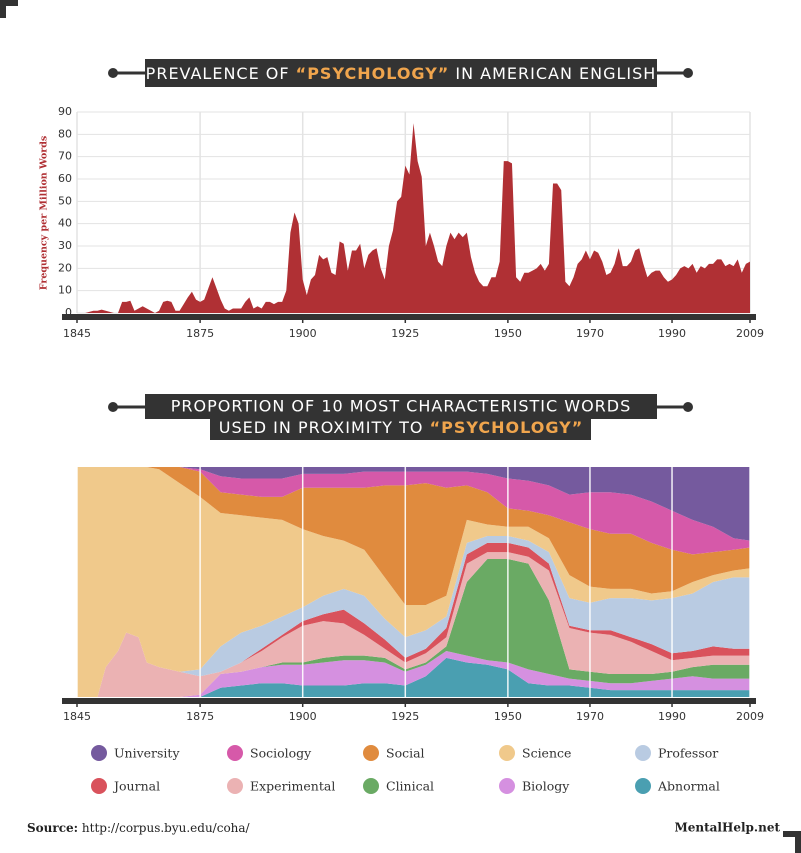 The height and width of the screenshot is (853, 801). What do you see at coordinates (546, 786) in the screenshot?
I see `legend-label: Biology` at bounding box center [546, 786].